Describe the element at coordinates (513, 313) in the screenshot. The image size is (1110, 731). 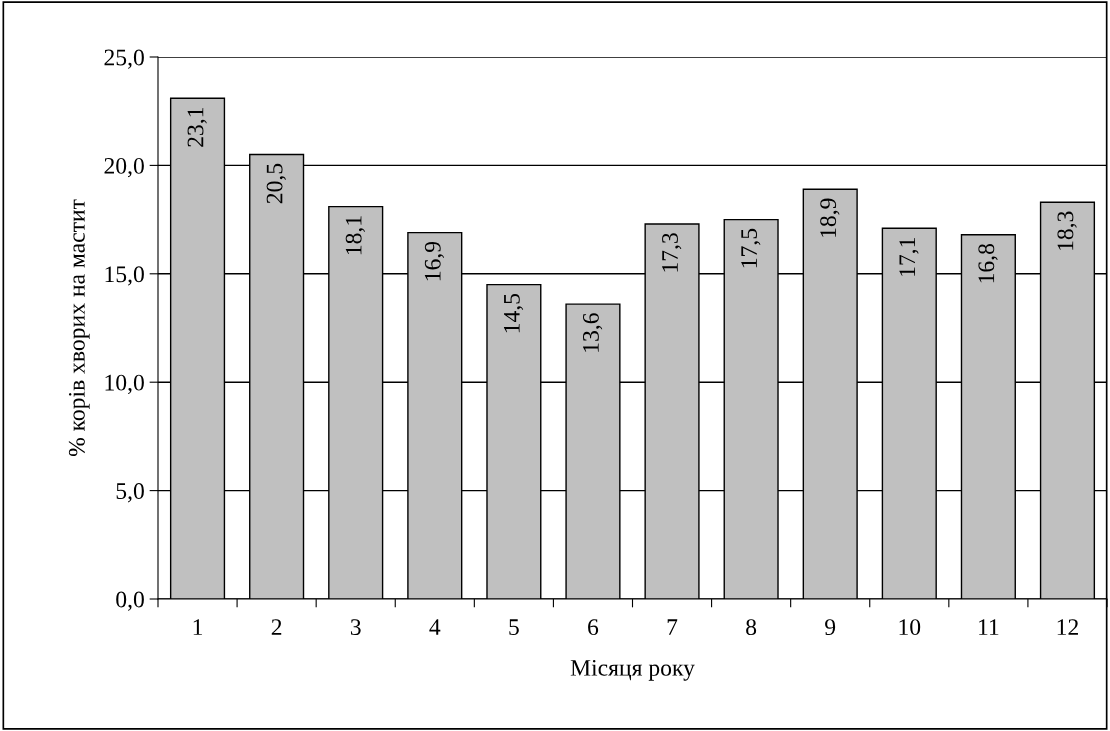
I see `data-label: 14,5` at that location.